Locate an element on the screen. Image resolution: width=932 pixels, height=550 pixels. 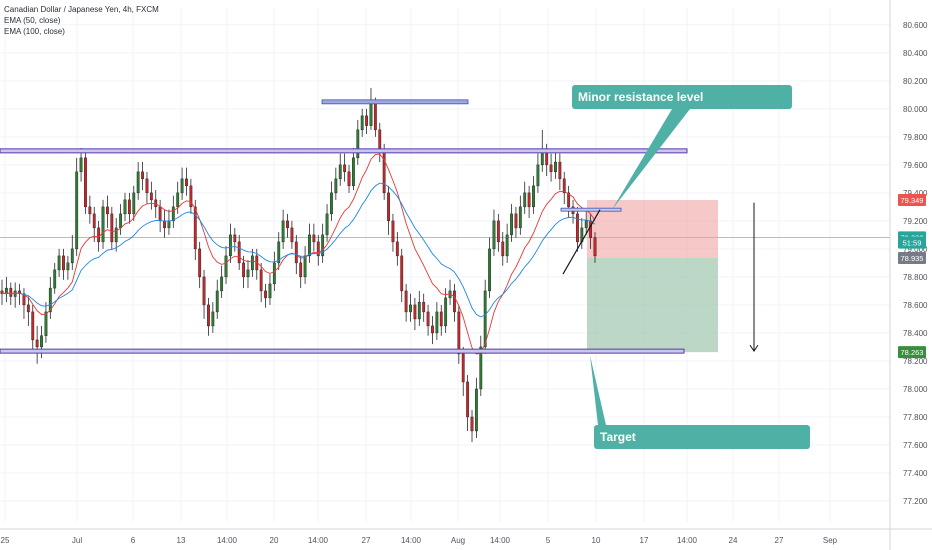
upper-range-line is located at coordinates (344, 151).